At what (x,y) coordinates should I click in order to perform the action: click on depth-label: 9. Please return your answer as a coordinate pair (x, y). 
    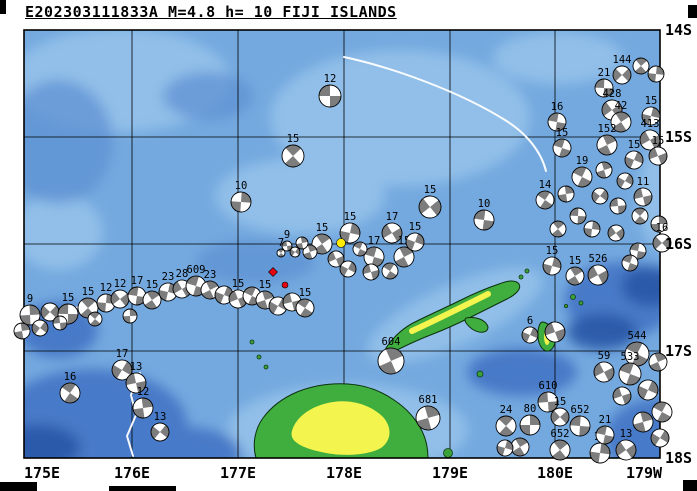
    Looking at the image, I should click on (287, 235).